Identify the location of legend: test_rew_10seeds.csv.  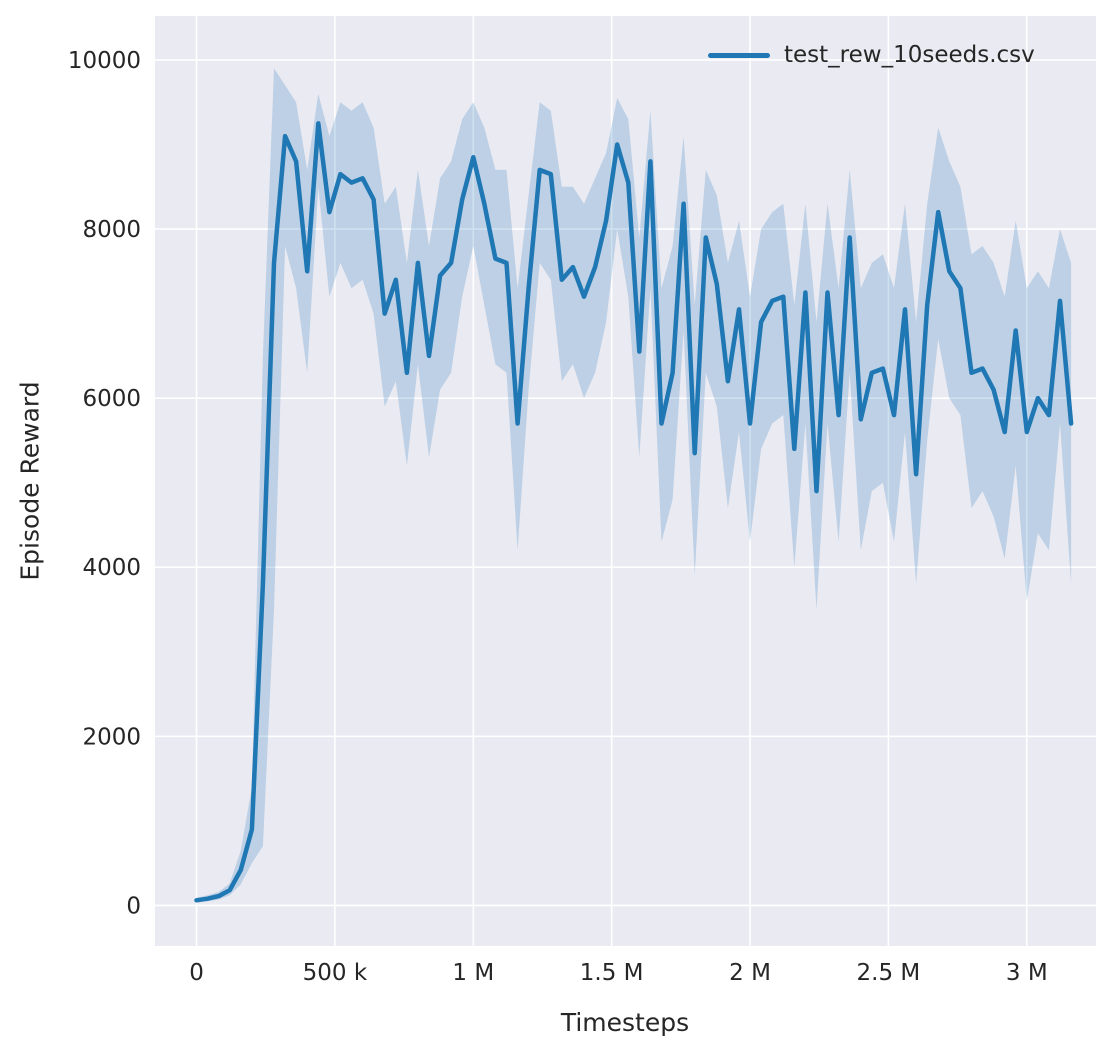
(871, 55).